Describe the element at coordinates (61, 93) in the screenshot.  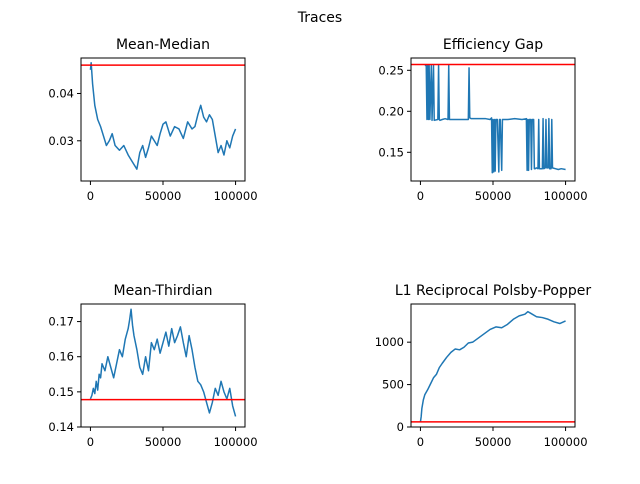
I see `y-tick-label: 0.04` at that location.